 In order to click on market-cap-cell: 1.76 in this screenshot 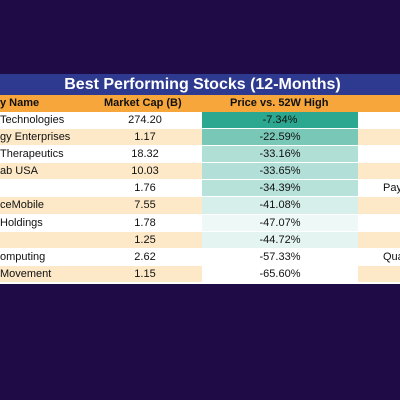, I will do `click(145, 188)`.